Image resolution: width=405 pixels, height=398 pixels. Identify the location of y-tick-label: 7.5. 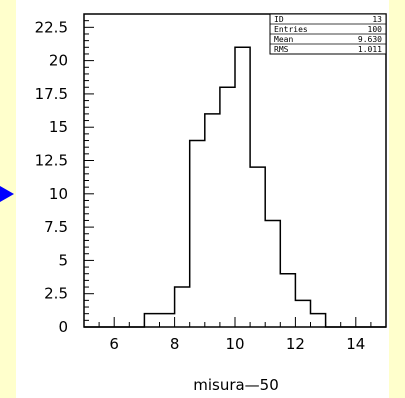
(56, 227).